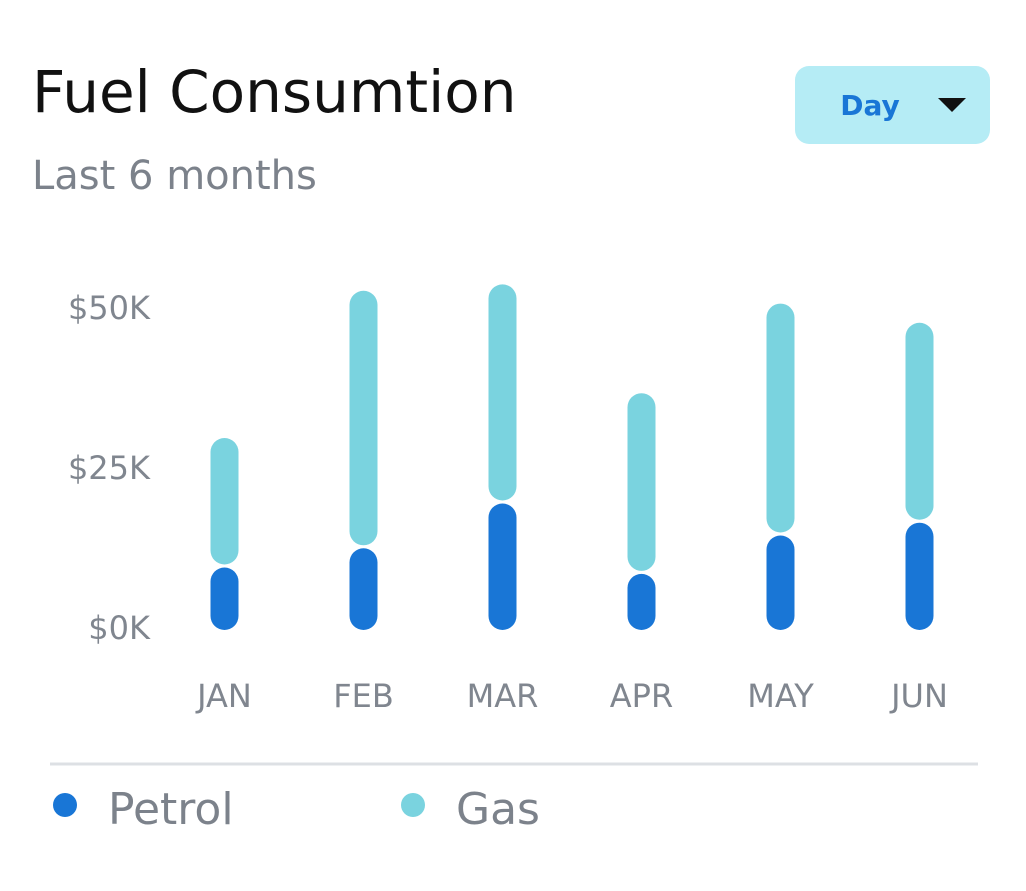  Describe the element at coordinates (918, 696) in the screenshot. I see `x-tick-label: JUN` at that location.